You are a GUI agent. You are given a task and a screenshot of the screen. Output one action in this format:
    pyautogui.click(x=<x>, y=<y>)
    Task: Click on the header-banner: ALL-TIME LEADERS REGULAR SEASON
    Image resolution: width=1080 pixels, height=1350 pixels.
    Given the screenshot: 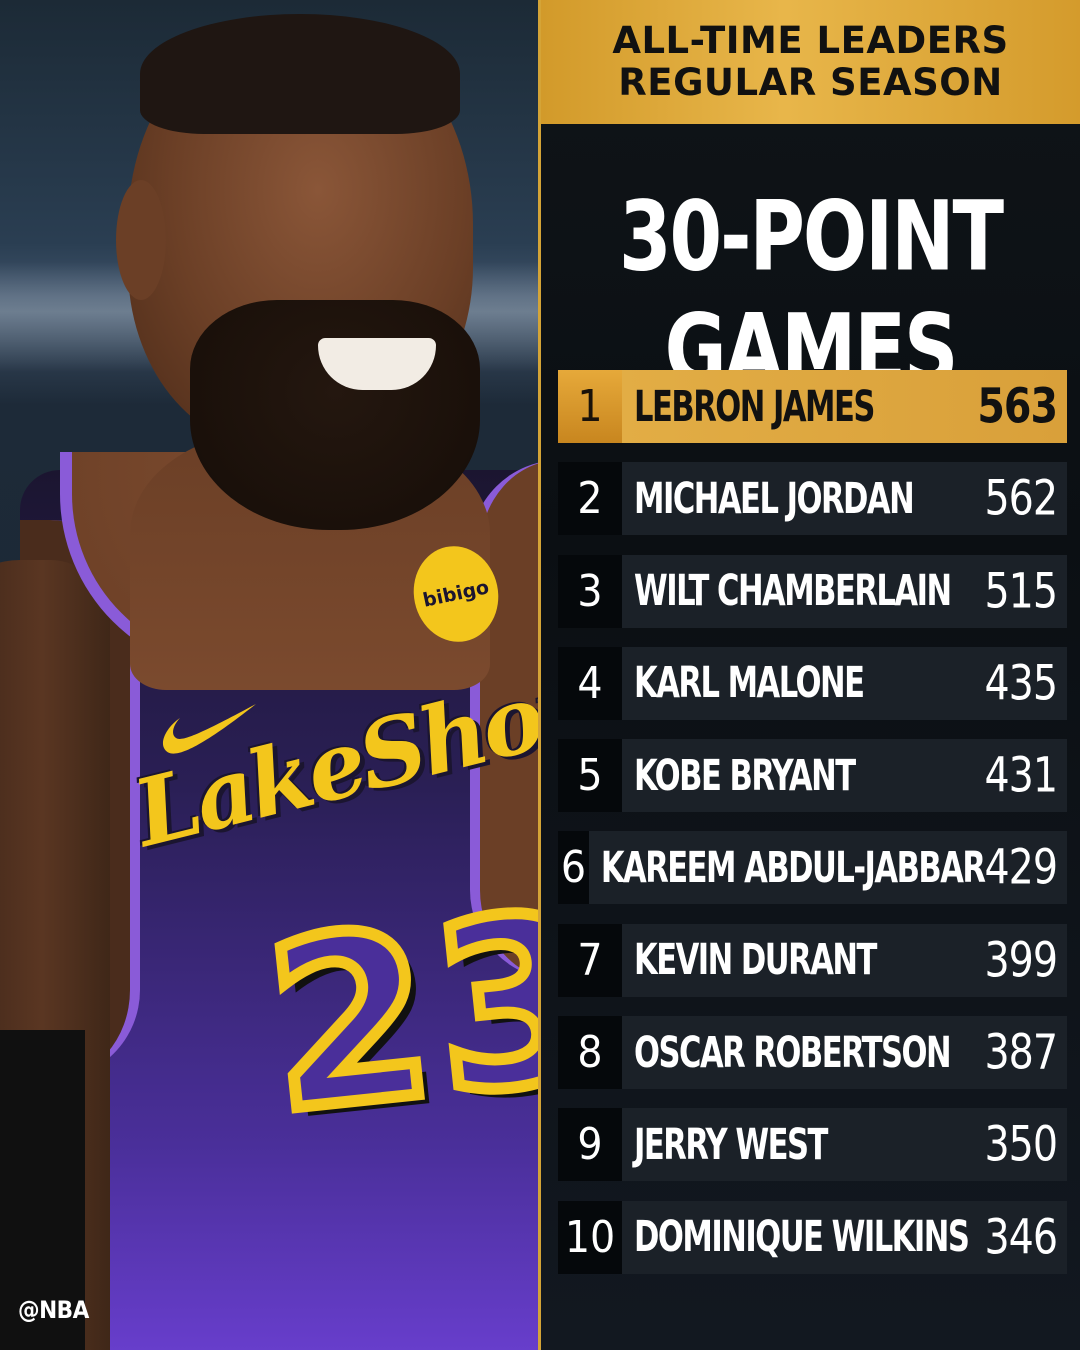 What is the action you would take?
    pyautogui.click(x=810, y=62)
    